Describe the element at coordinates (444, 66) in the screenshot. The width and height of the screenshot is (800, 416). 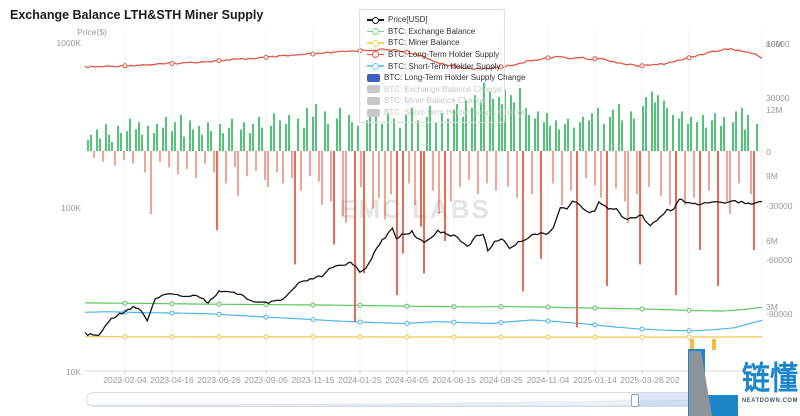
I see `legend-item-label: BTC: Short-Term Holder Supply` at that location.